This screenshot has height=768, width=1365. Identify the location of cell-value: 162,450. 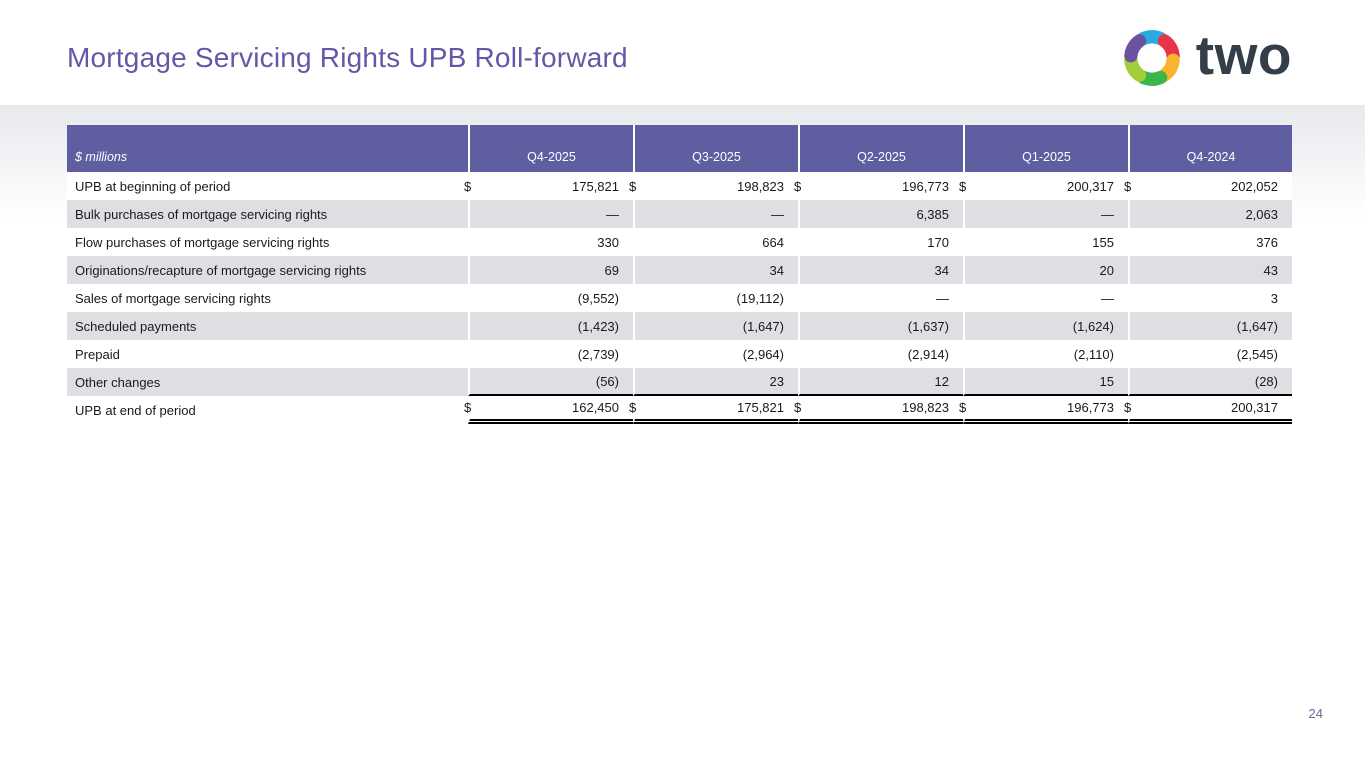
(595, 407).